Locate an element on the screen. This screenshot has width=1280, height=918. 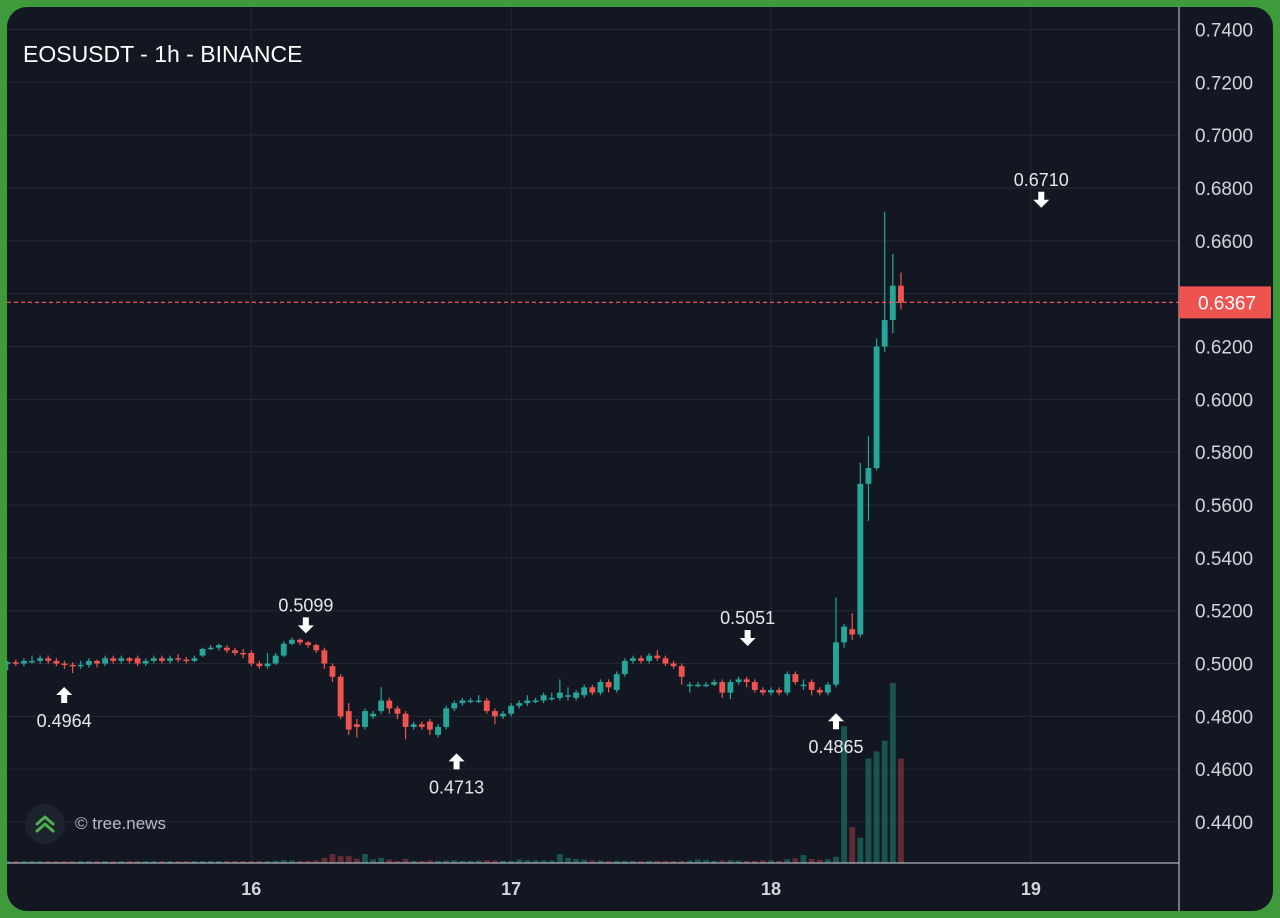
arrow-down-icon is located at coordinates (305, 625).